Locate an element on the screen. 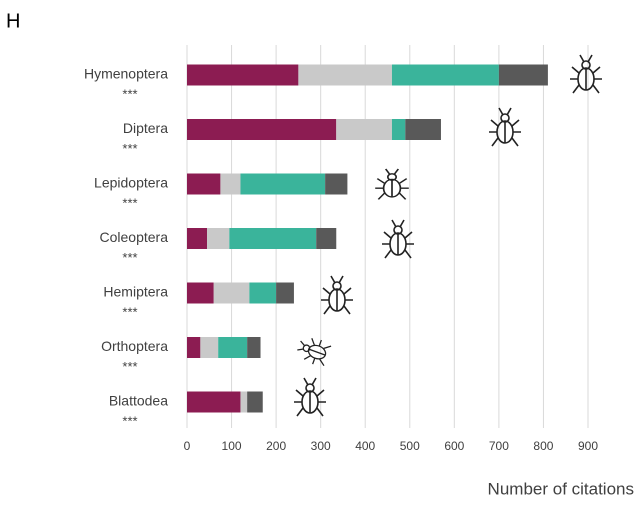 Image resolution: width=637 pixels, height=505 pixels. x-tick-label: 800 is located at coordinates (543, 446).